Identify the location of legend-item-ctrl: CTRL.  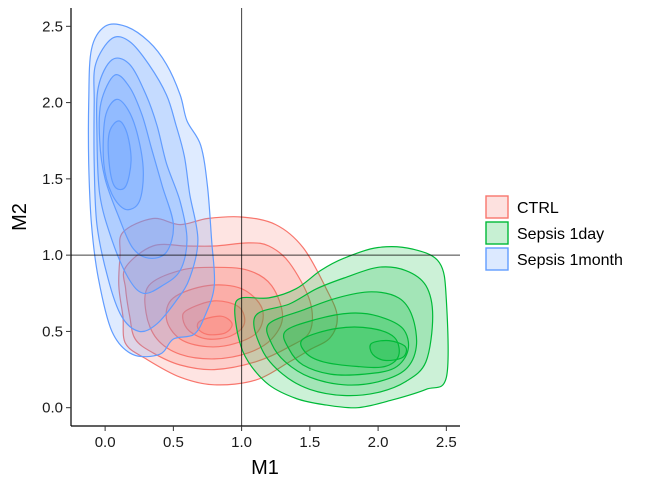
(522, 207).